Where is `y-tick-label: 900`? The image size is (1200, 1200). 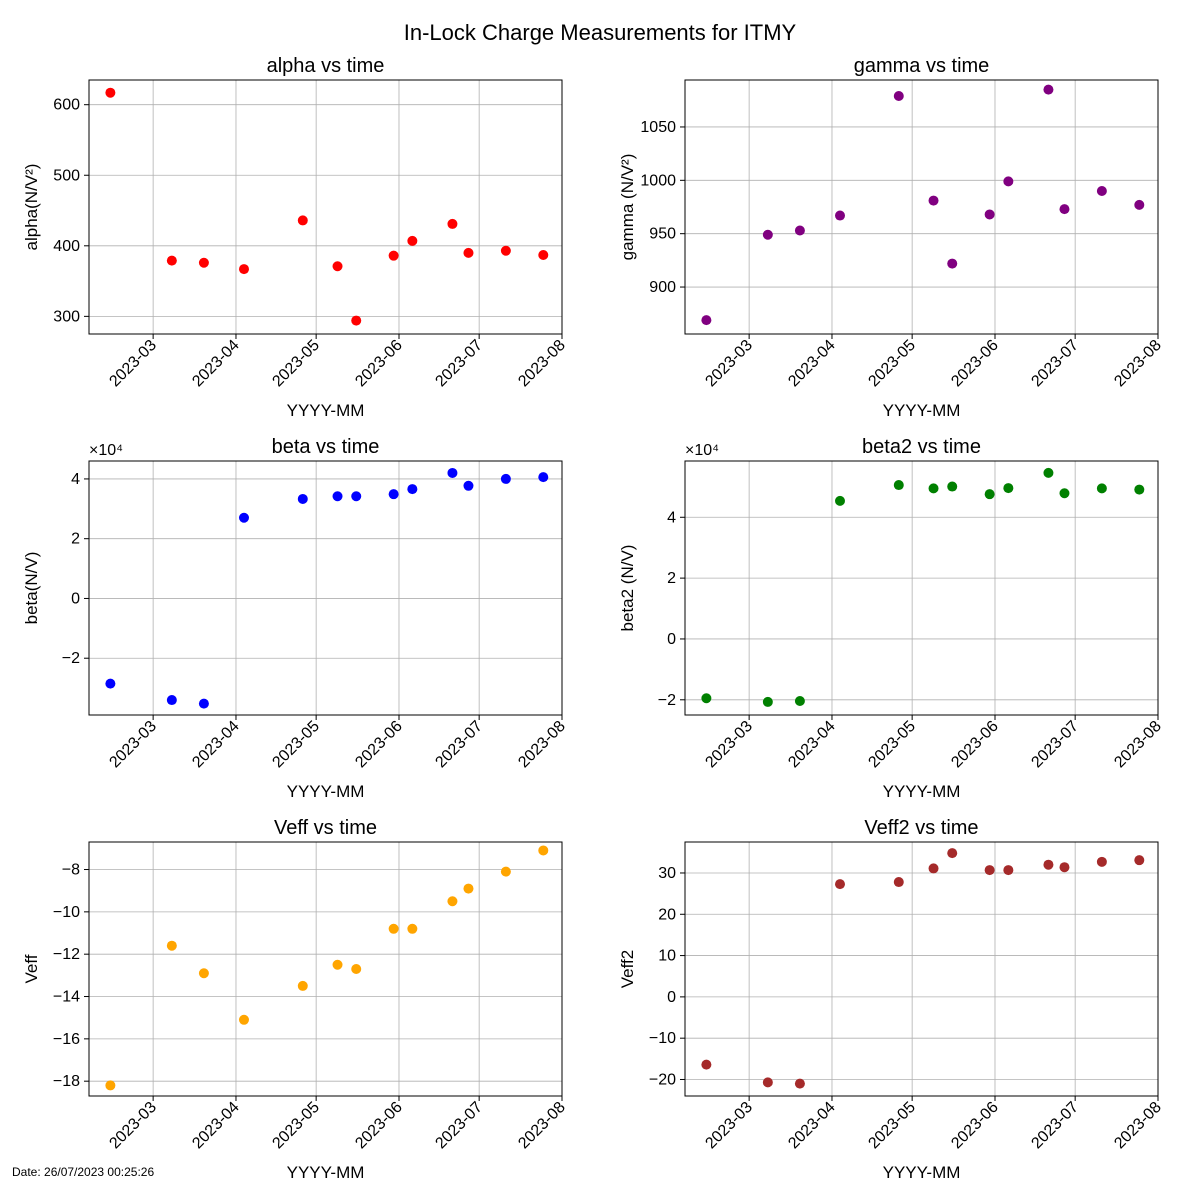
y-tick-label: 900 is located at coordinates (662, 287).